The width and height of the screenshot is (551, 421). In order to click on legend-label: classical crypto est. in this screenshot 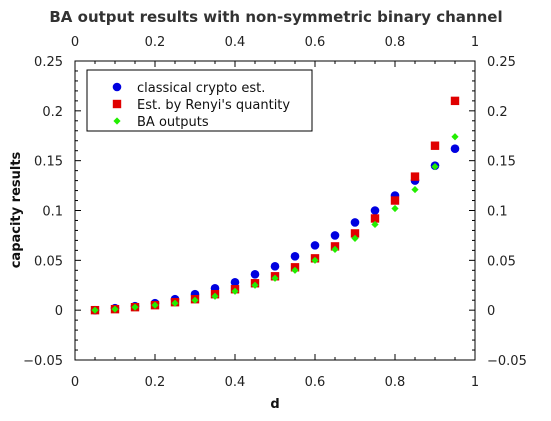, I will do `click(201, 88)`.